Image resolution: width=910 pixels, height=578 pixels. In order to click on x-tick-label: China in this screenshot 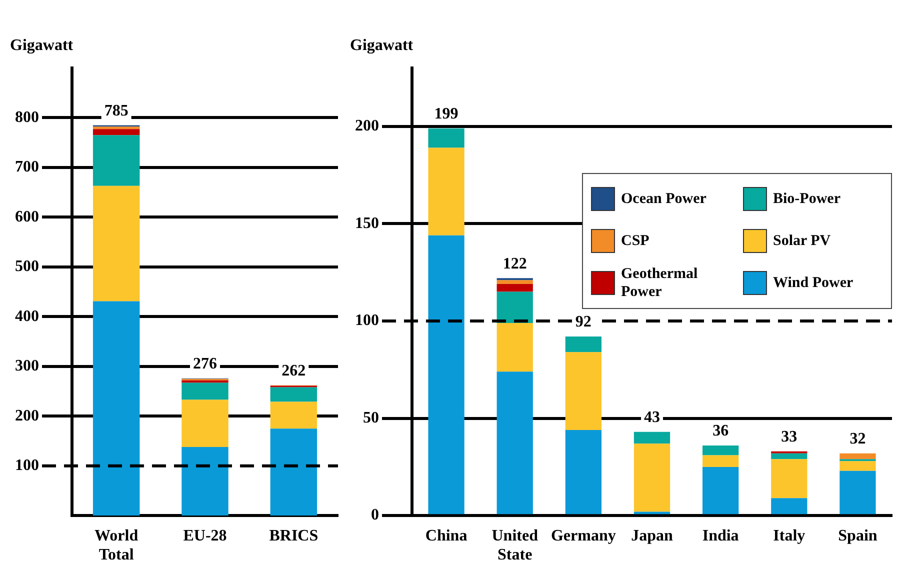, I will do `click(446, 535)`.